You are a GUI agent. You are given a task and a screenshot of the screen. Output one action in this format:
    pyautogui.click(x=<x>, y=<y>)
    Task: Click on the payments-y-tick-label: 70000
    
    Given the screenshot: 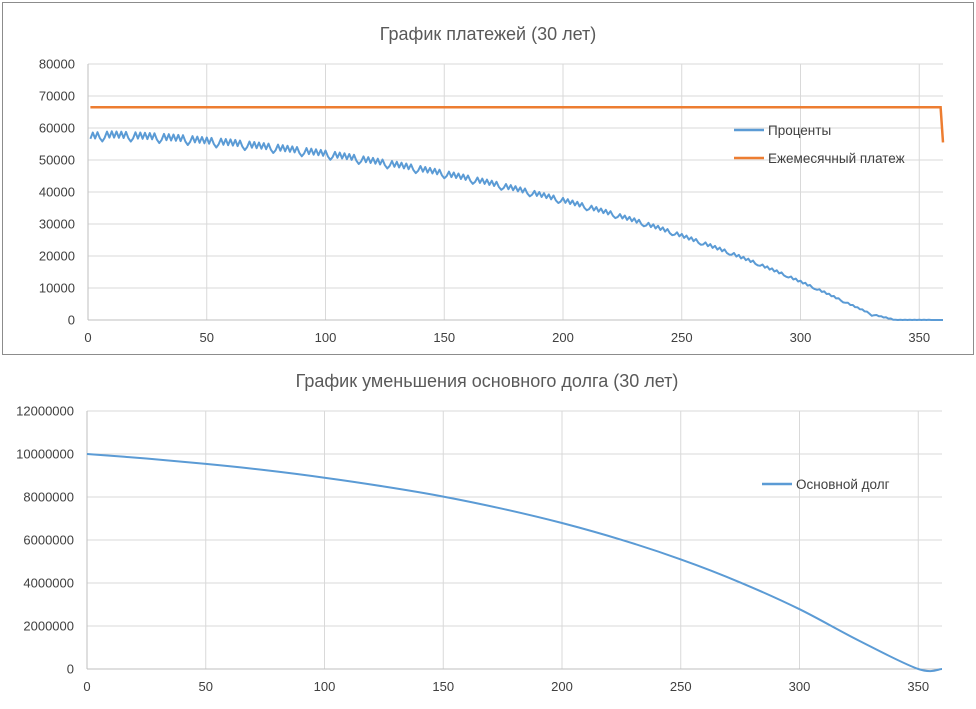 What is the action you would take?
    pyautogui.click(x=57, y=96)
    